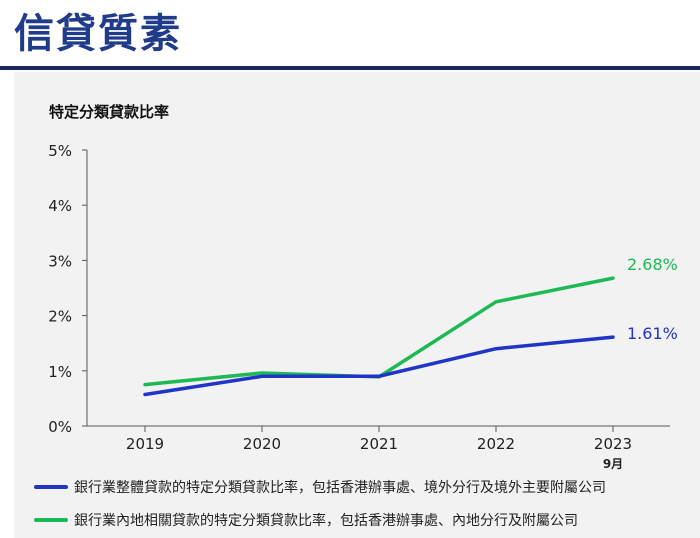  Describe the element at coordinates (60, 289) in the screenshot. I see `y-axis-labels: 0% 1% 2% 3% 4% 5%` at that location.